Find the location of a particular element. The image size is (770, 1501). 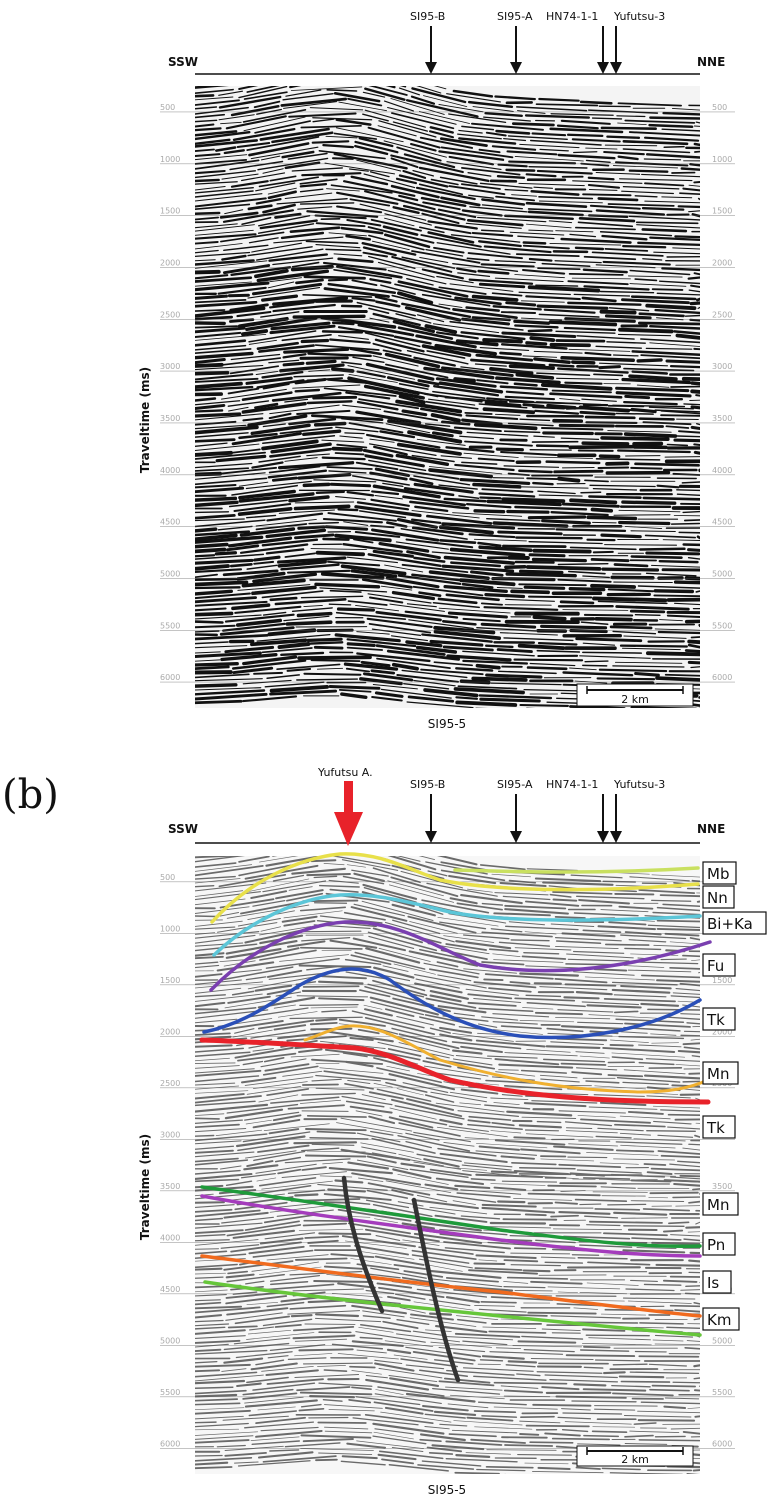

panel-b-well-label: SI95-A is located at coordinates (515, 784).